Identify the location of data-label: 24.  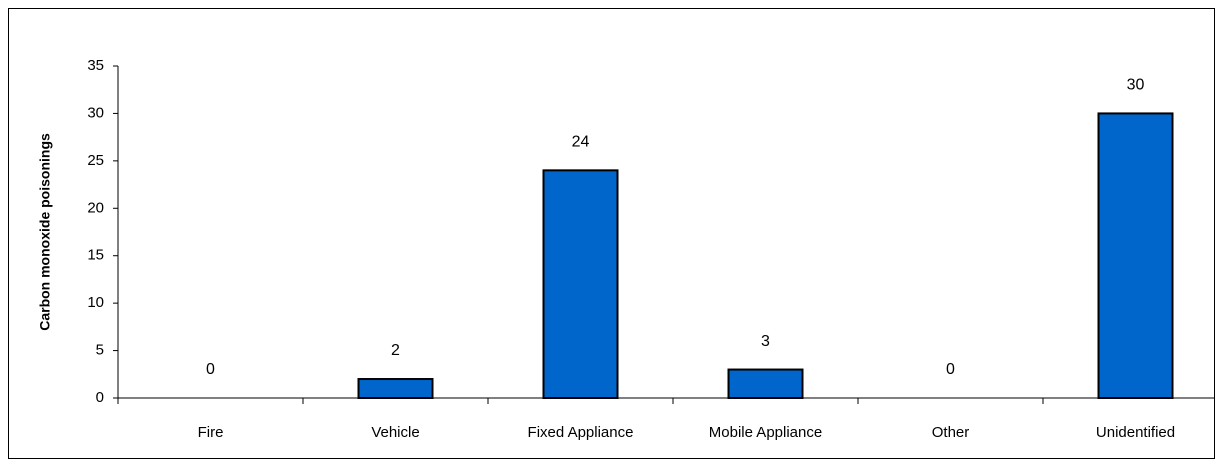
(581, 142).